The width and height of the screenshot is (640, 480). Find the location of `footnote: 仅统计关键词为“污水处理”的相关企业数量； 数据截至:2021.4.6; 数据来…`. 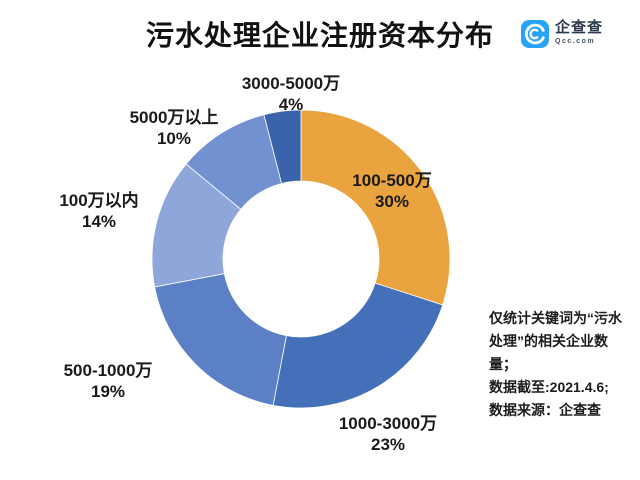

footnote: 仅统计关键词为“污水处理”的相关企业数量； 数据截至:2021.4.6; 数据来… is located at coordinates (556, 364).